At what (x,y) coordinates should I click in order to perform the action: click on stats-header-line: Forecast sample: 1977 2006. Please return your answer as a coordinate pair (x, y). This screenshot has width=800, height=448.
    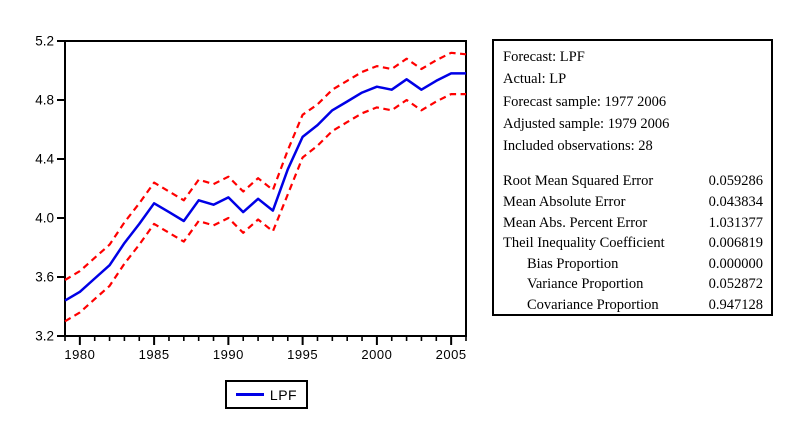
    Looking at the image, I should click on (585, 101).